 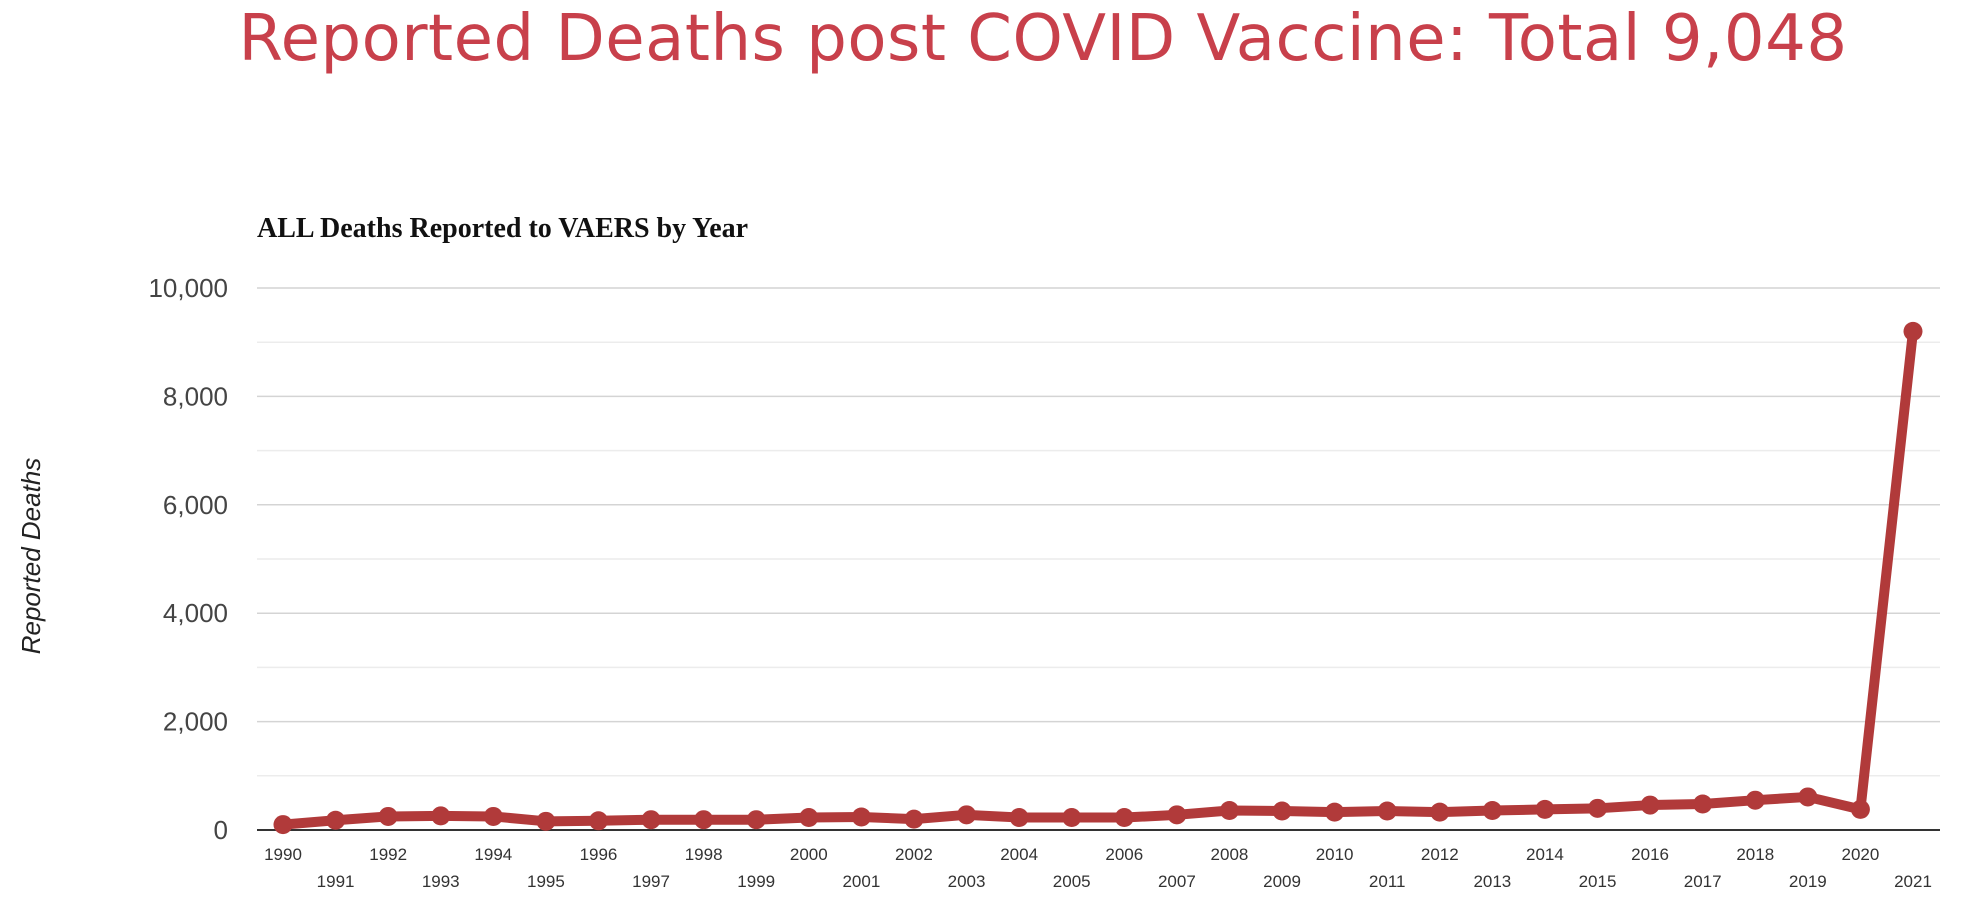 I want to click on y-tick-label: 0, so click(x=221, y=830).